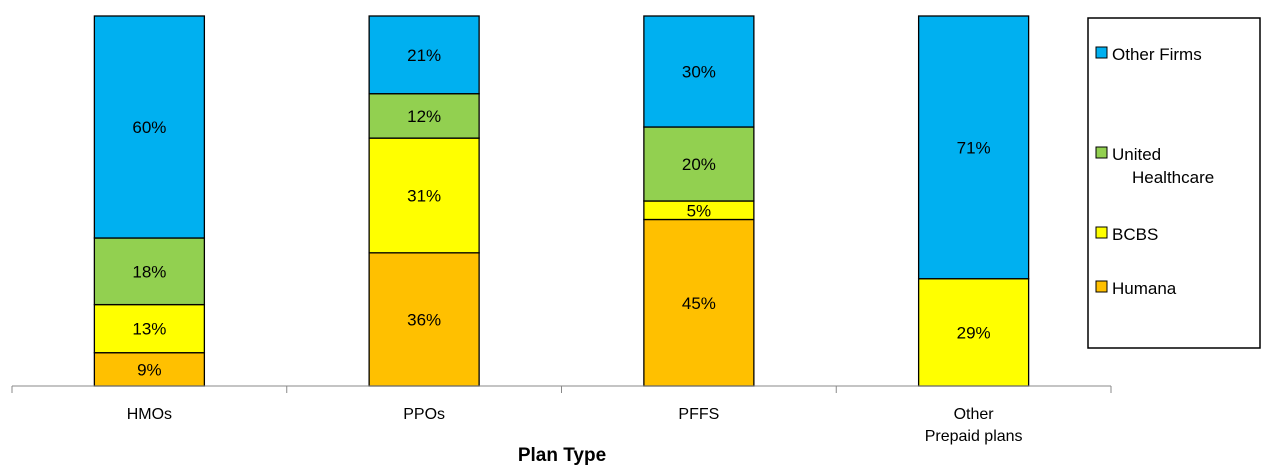  I want to click on data-label-other-prepaid-plans-other-firms: 71%, so click(974, 147).